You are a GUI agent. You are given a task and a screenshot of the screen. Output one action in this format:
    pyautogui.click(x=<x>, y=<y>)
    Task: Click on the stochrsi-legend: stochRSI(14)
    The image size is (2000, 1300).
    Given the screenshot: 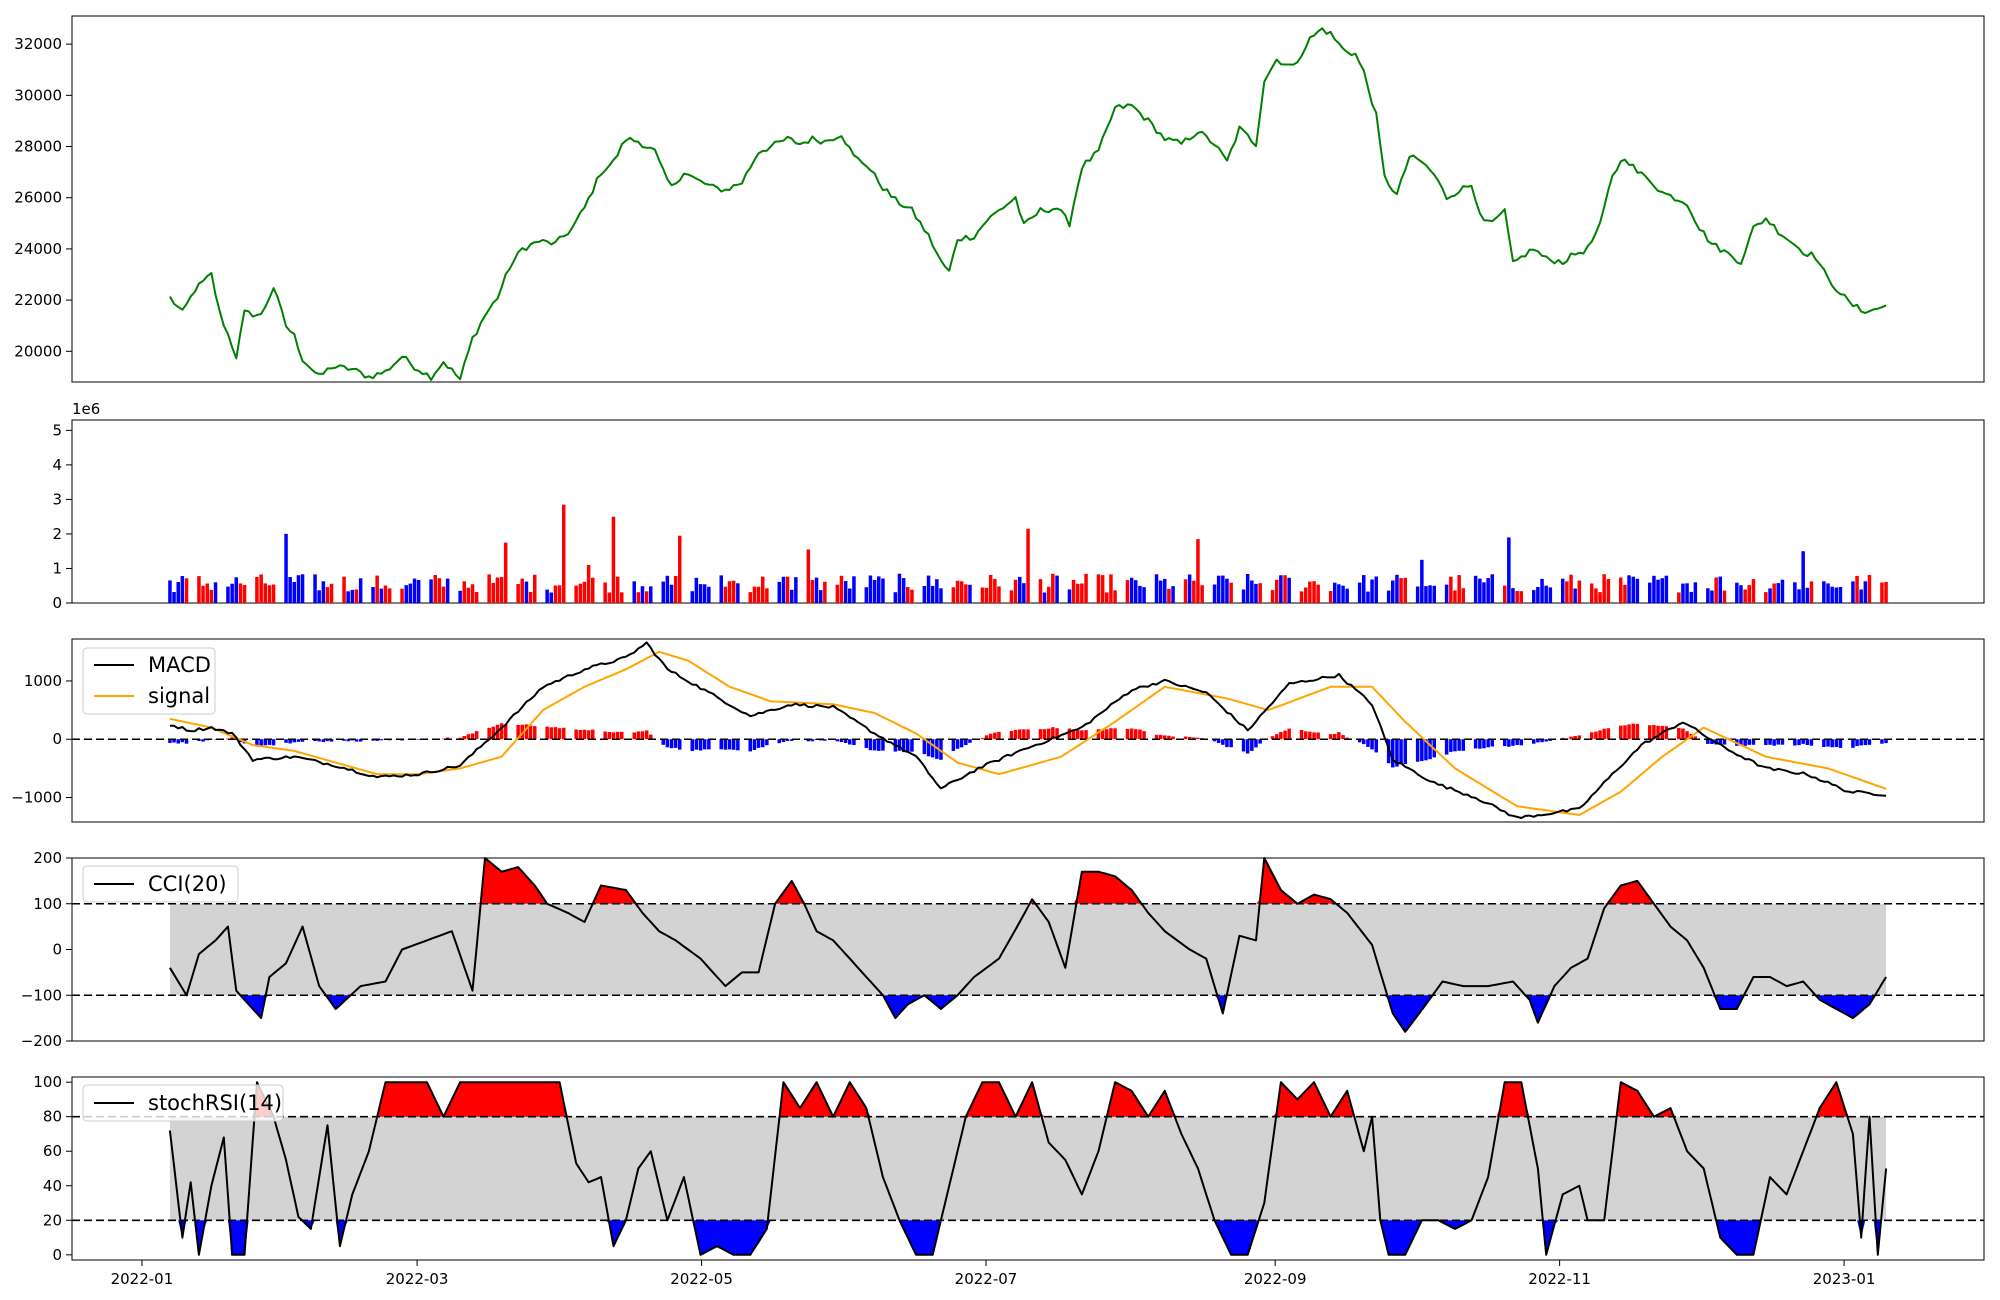 What is the action you would take?
    pyautogui.click(x=183, y=1103)
    